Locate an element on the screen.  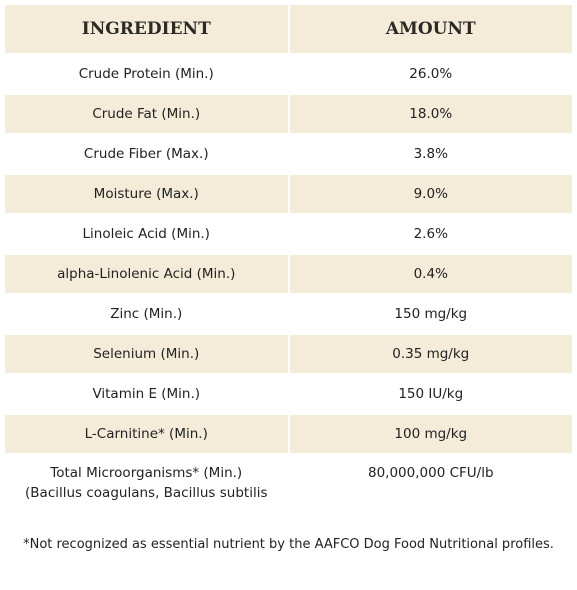
header-cell: INGREDIENT is located at coordinates (146, 29).